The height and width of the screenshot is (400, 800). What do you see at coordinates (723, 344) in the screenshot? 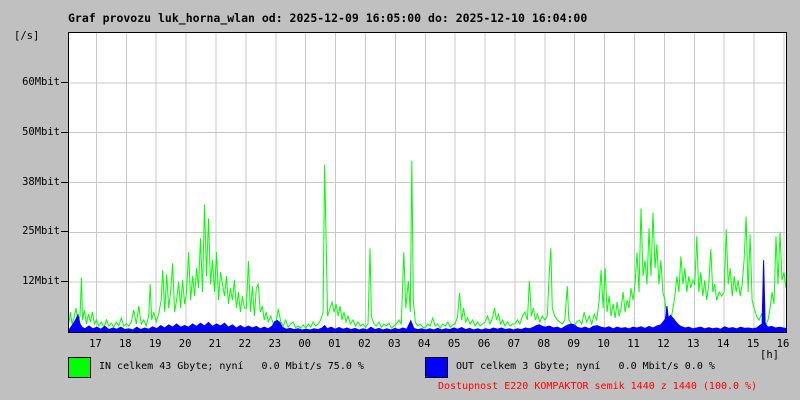
I see `x-tick-label: 14` at bounding box center [723, 344].